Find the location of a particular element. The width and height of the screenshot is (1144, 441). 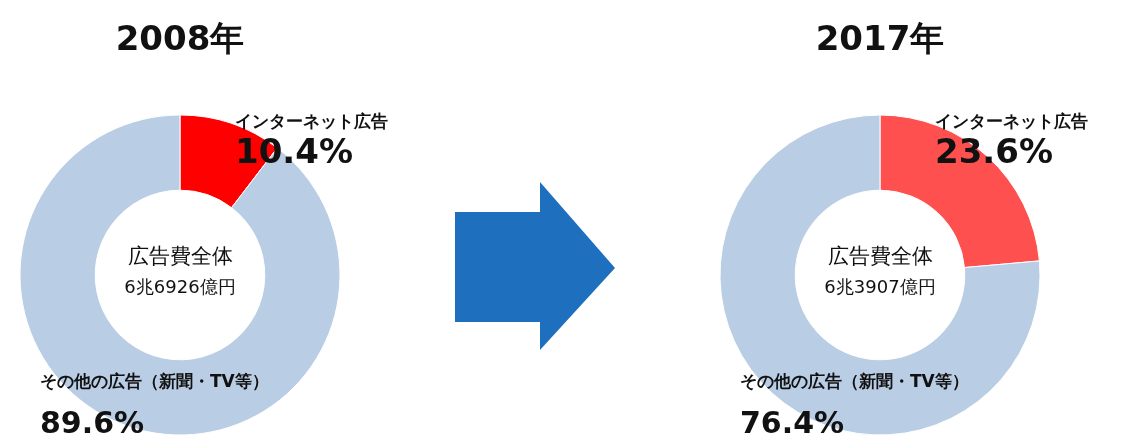

chart-title: 2017年 is located at coordinates (880, 38).